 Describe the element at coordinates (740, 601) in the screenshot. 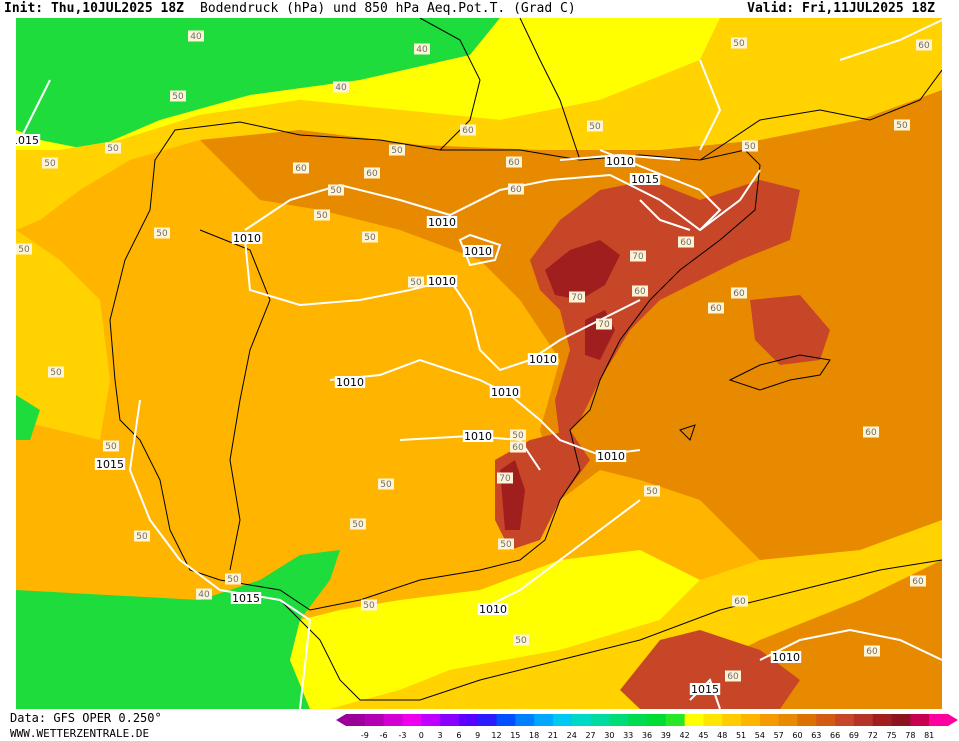

I see `theta-label-40: 60` at that location.